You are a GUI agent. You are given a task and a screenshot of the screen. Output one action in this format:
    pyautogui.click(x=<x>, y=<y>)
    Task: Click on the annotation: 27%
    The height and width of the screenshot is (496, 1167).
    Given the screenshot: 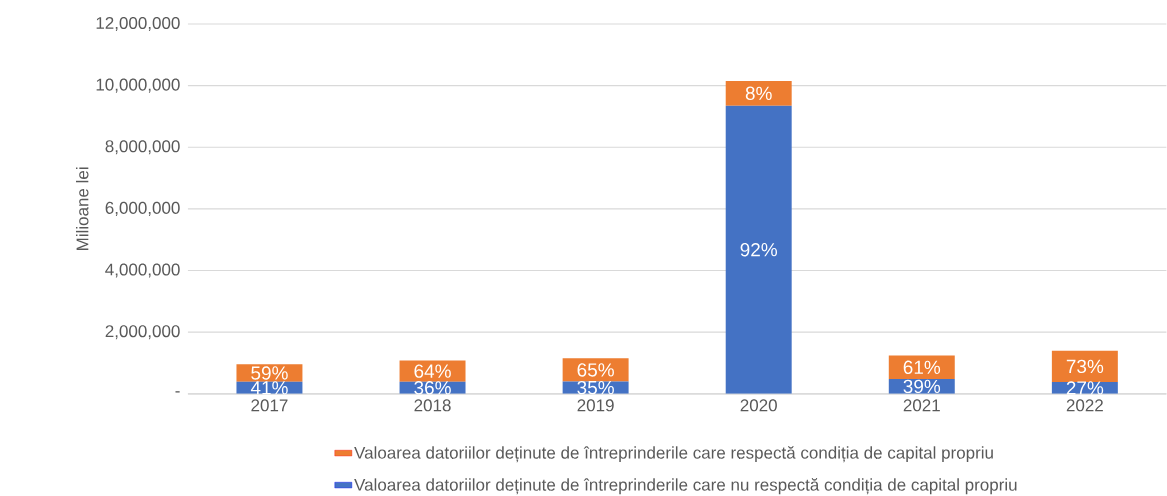 What is the action you would take?
    pyautogui.click(x=1085, y=388)
    